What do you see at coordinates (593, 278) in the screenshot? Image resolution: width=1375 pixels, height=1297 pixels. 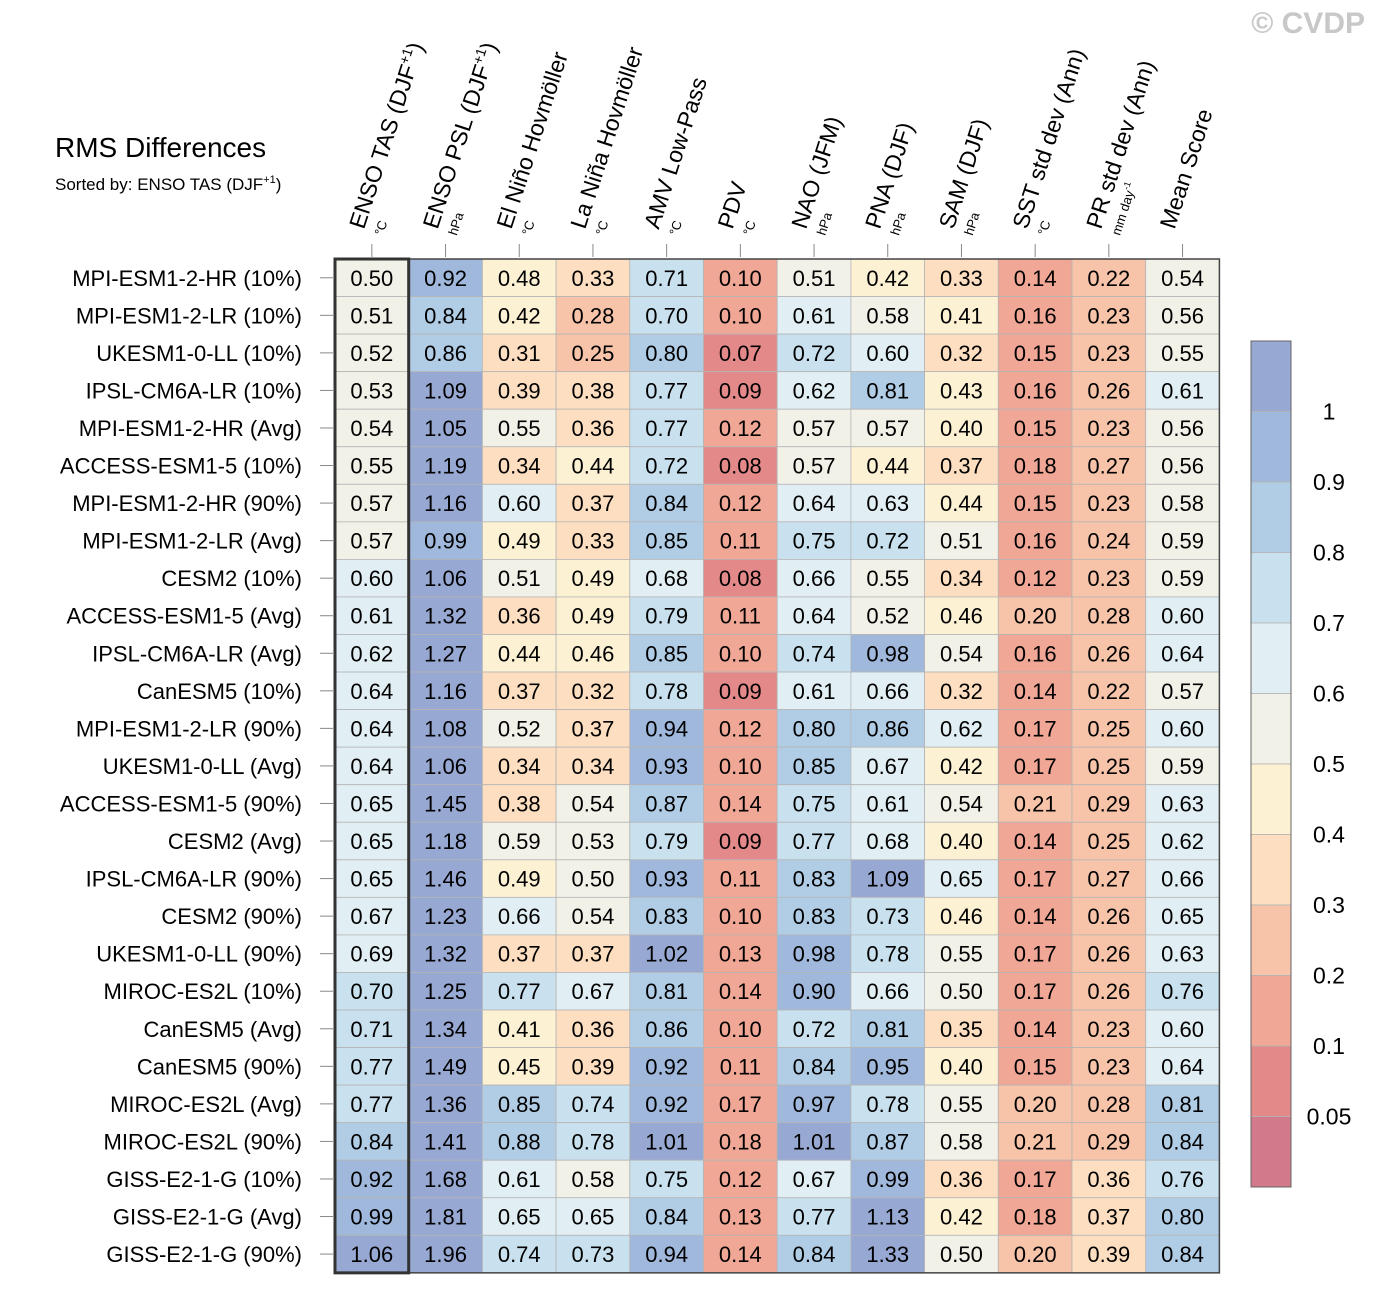 I see `cell-value-label: 0.33` at bounding box center [593, 278].